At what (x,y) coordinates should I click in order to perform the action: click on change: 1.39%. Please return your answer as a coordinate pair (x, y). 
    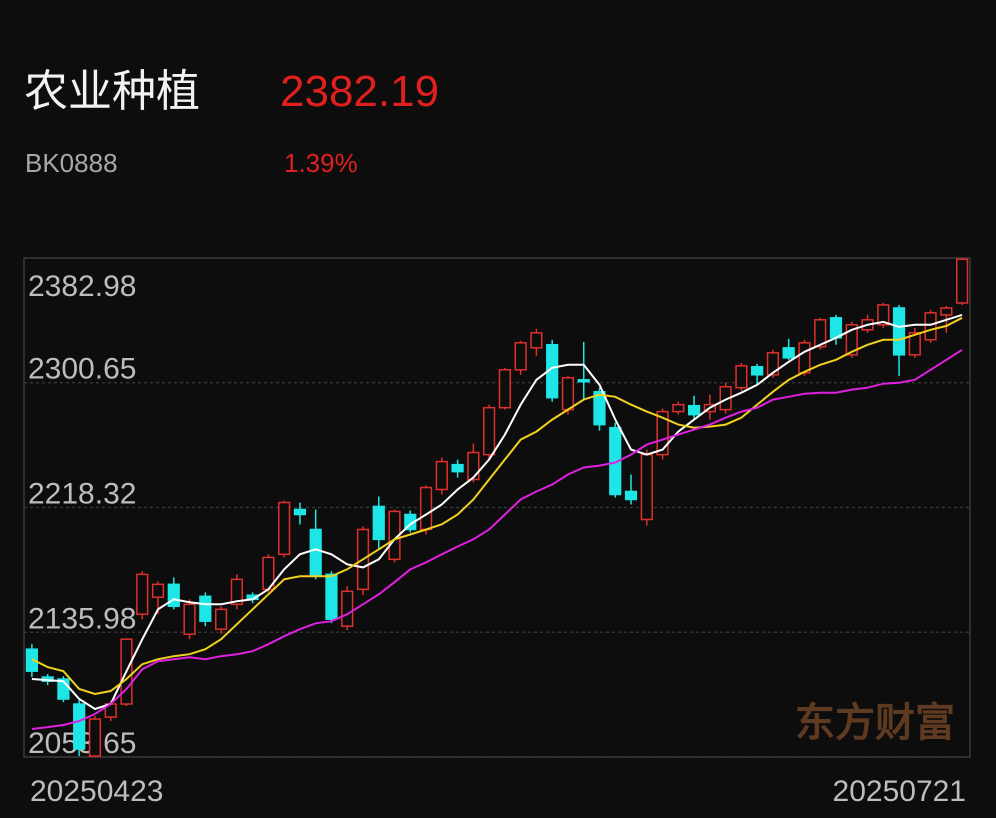
    Looking at the image, I should click on (321, 163).